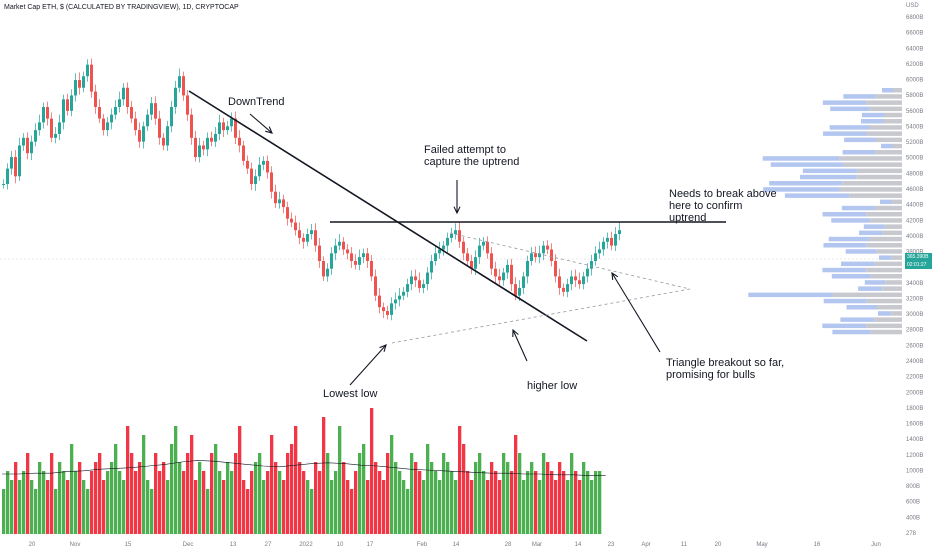 The width and height of the screenshot is (932, 550). What do you see at coordinates (75, 545) in the screenshot?
I see `x-tick-label: Nov` at bounding box center [75, 545].